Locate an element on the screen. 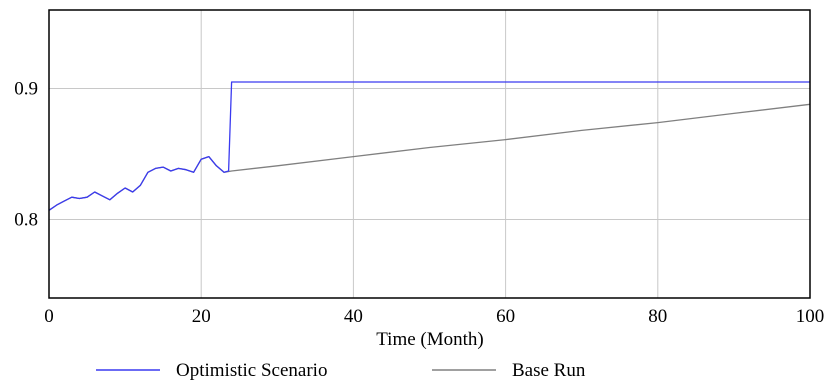 The height and width of the screenshot is (380, 834). x-tick-label: 100 is located at coordinates (810, 316).